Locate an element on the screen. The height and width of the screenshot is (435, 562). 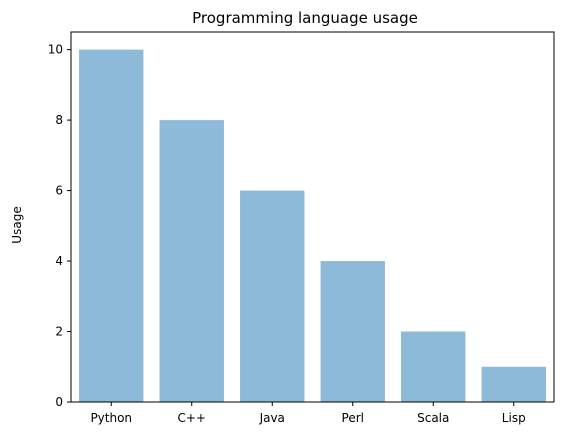
x-tick-label: Java is located at coordinates (272, 418).